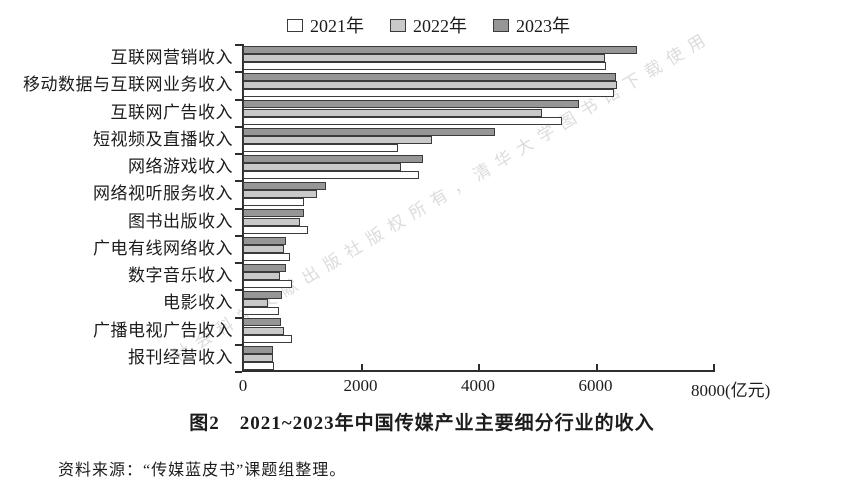  Describe the element at coordinates (422, 423) in the screenshot. I see `figure-caption: 图2 2021~2023年中国传媒产业主要细分行业的收入` at that location.